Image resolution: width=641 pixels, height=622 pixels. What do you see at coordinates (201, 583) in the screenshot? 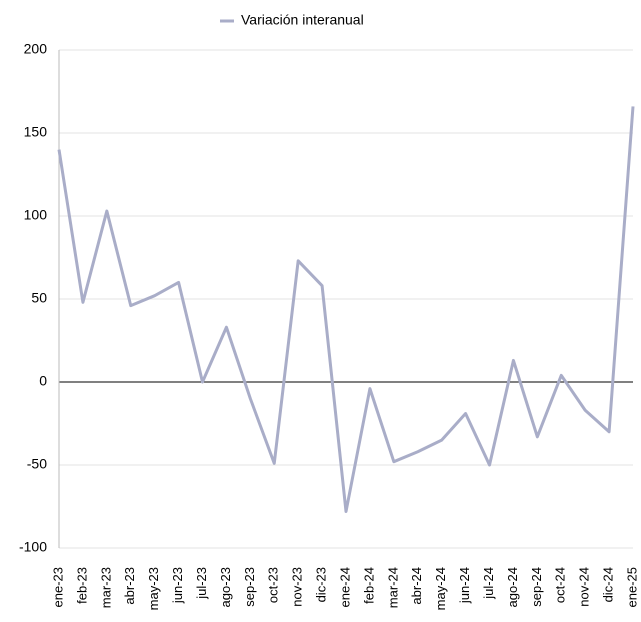
I see `x-tick-label: jul-23` at bounding box center [201, 583].